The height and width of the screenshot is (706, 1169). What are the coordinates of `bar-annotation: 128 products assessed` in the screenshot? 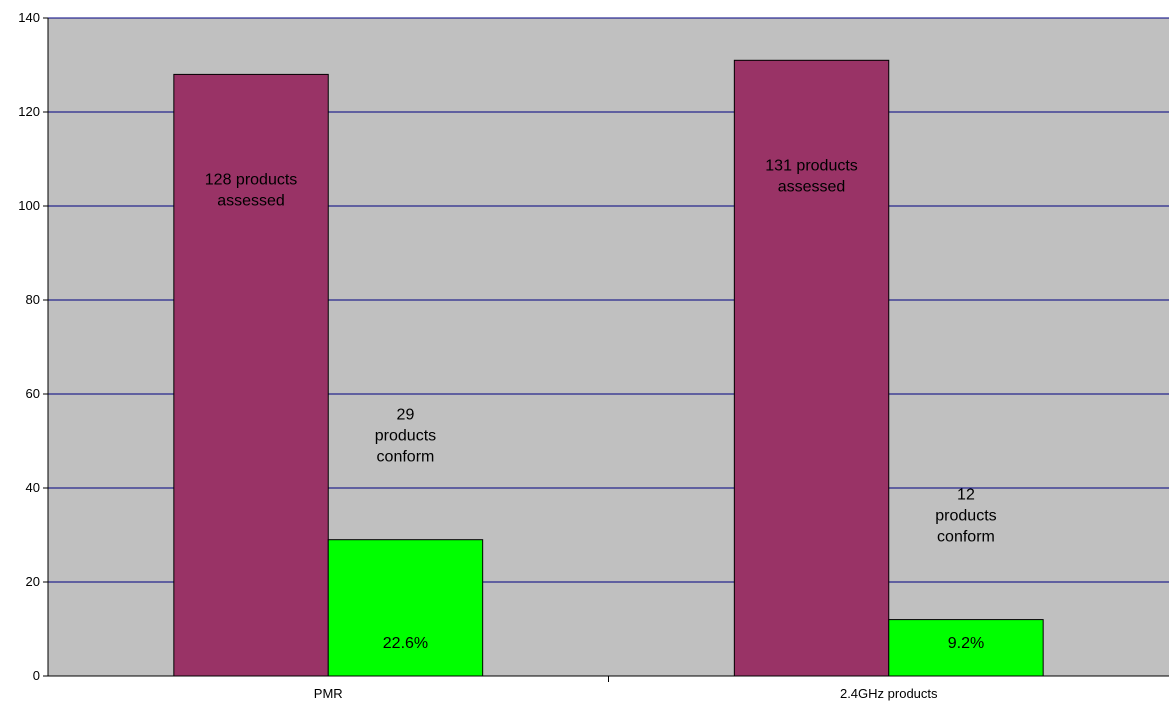 It's located at (251, 190).